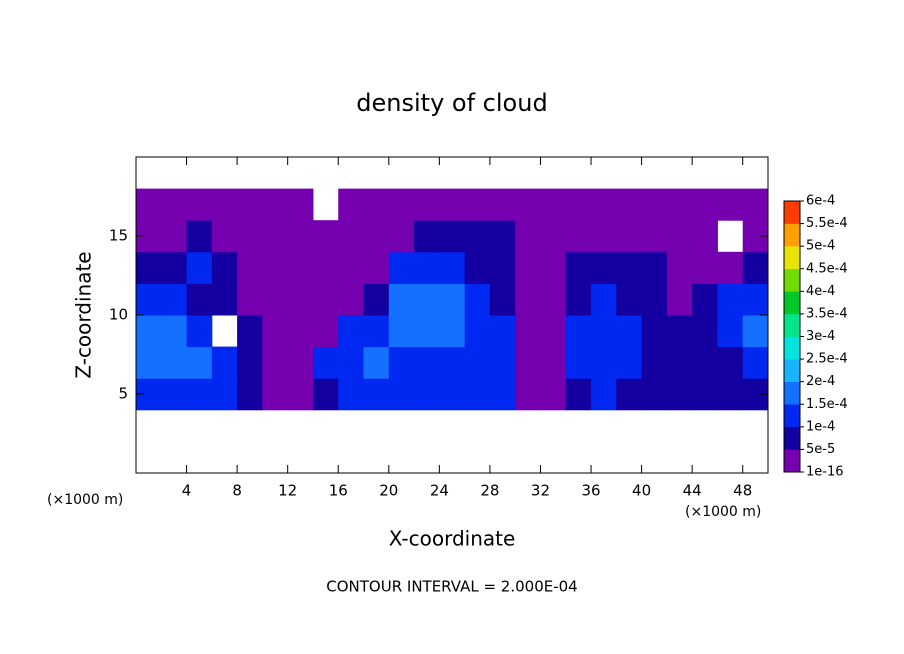 The height and width of the screenshot is (654, 904). I want to click on x-tick-label: 12, so click(287, 491).